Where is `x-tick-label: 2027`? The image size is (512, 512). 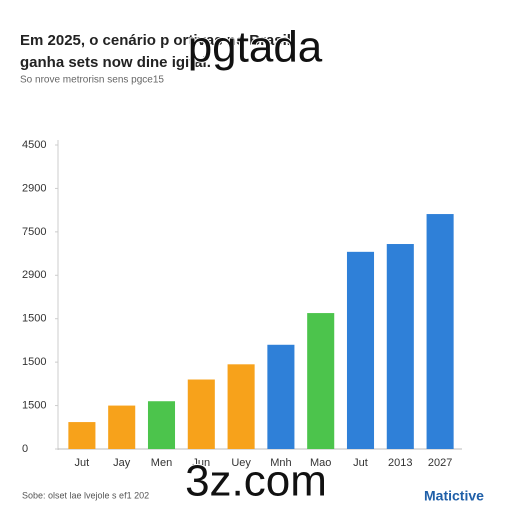
x-tick-label: 2027 is located at coordinates (440, 463).